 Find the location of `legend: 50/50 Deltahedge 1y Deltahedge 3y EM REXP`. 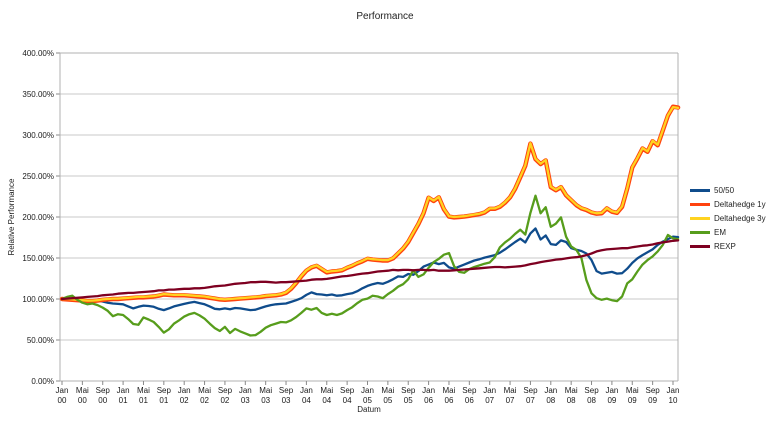

legend: 50/50 Deltahedge 1y Deltahedge 3y EM REXP is located at coordinates (730, 218).